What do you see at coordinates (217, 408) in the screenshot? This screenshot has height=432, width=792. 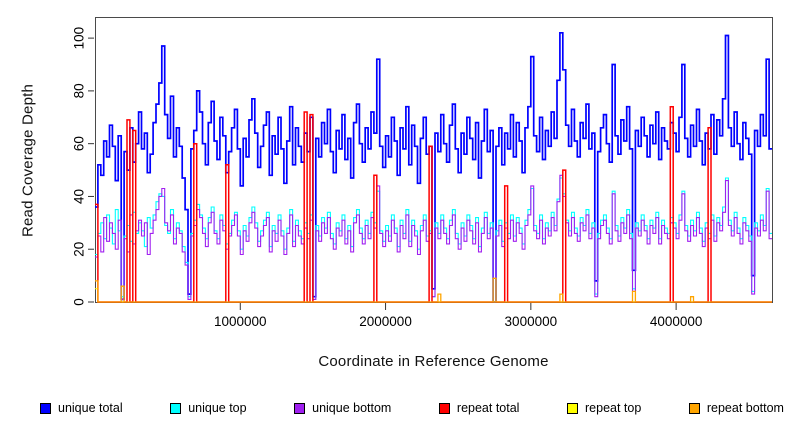 I see `legend-label: unique top` at bounding box center [217, 408].